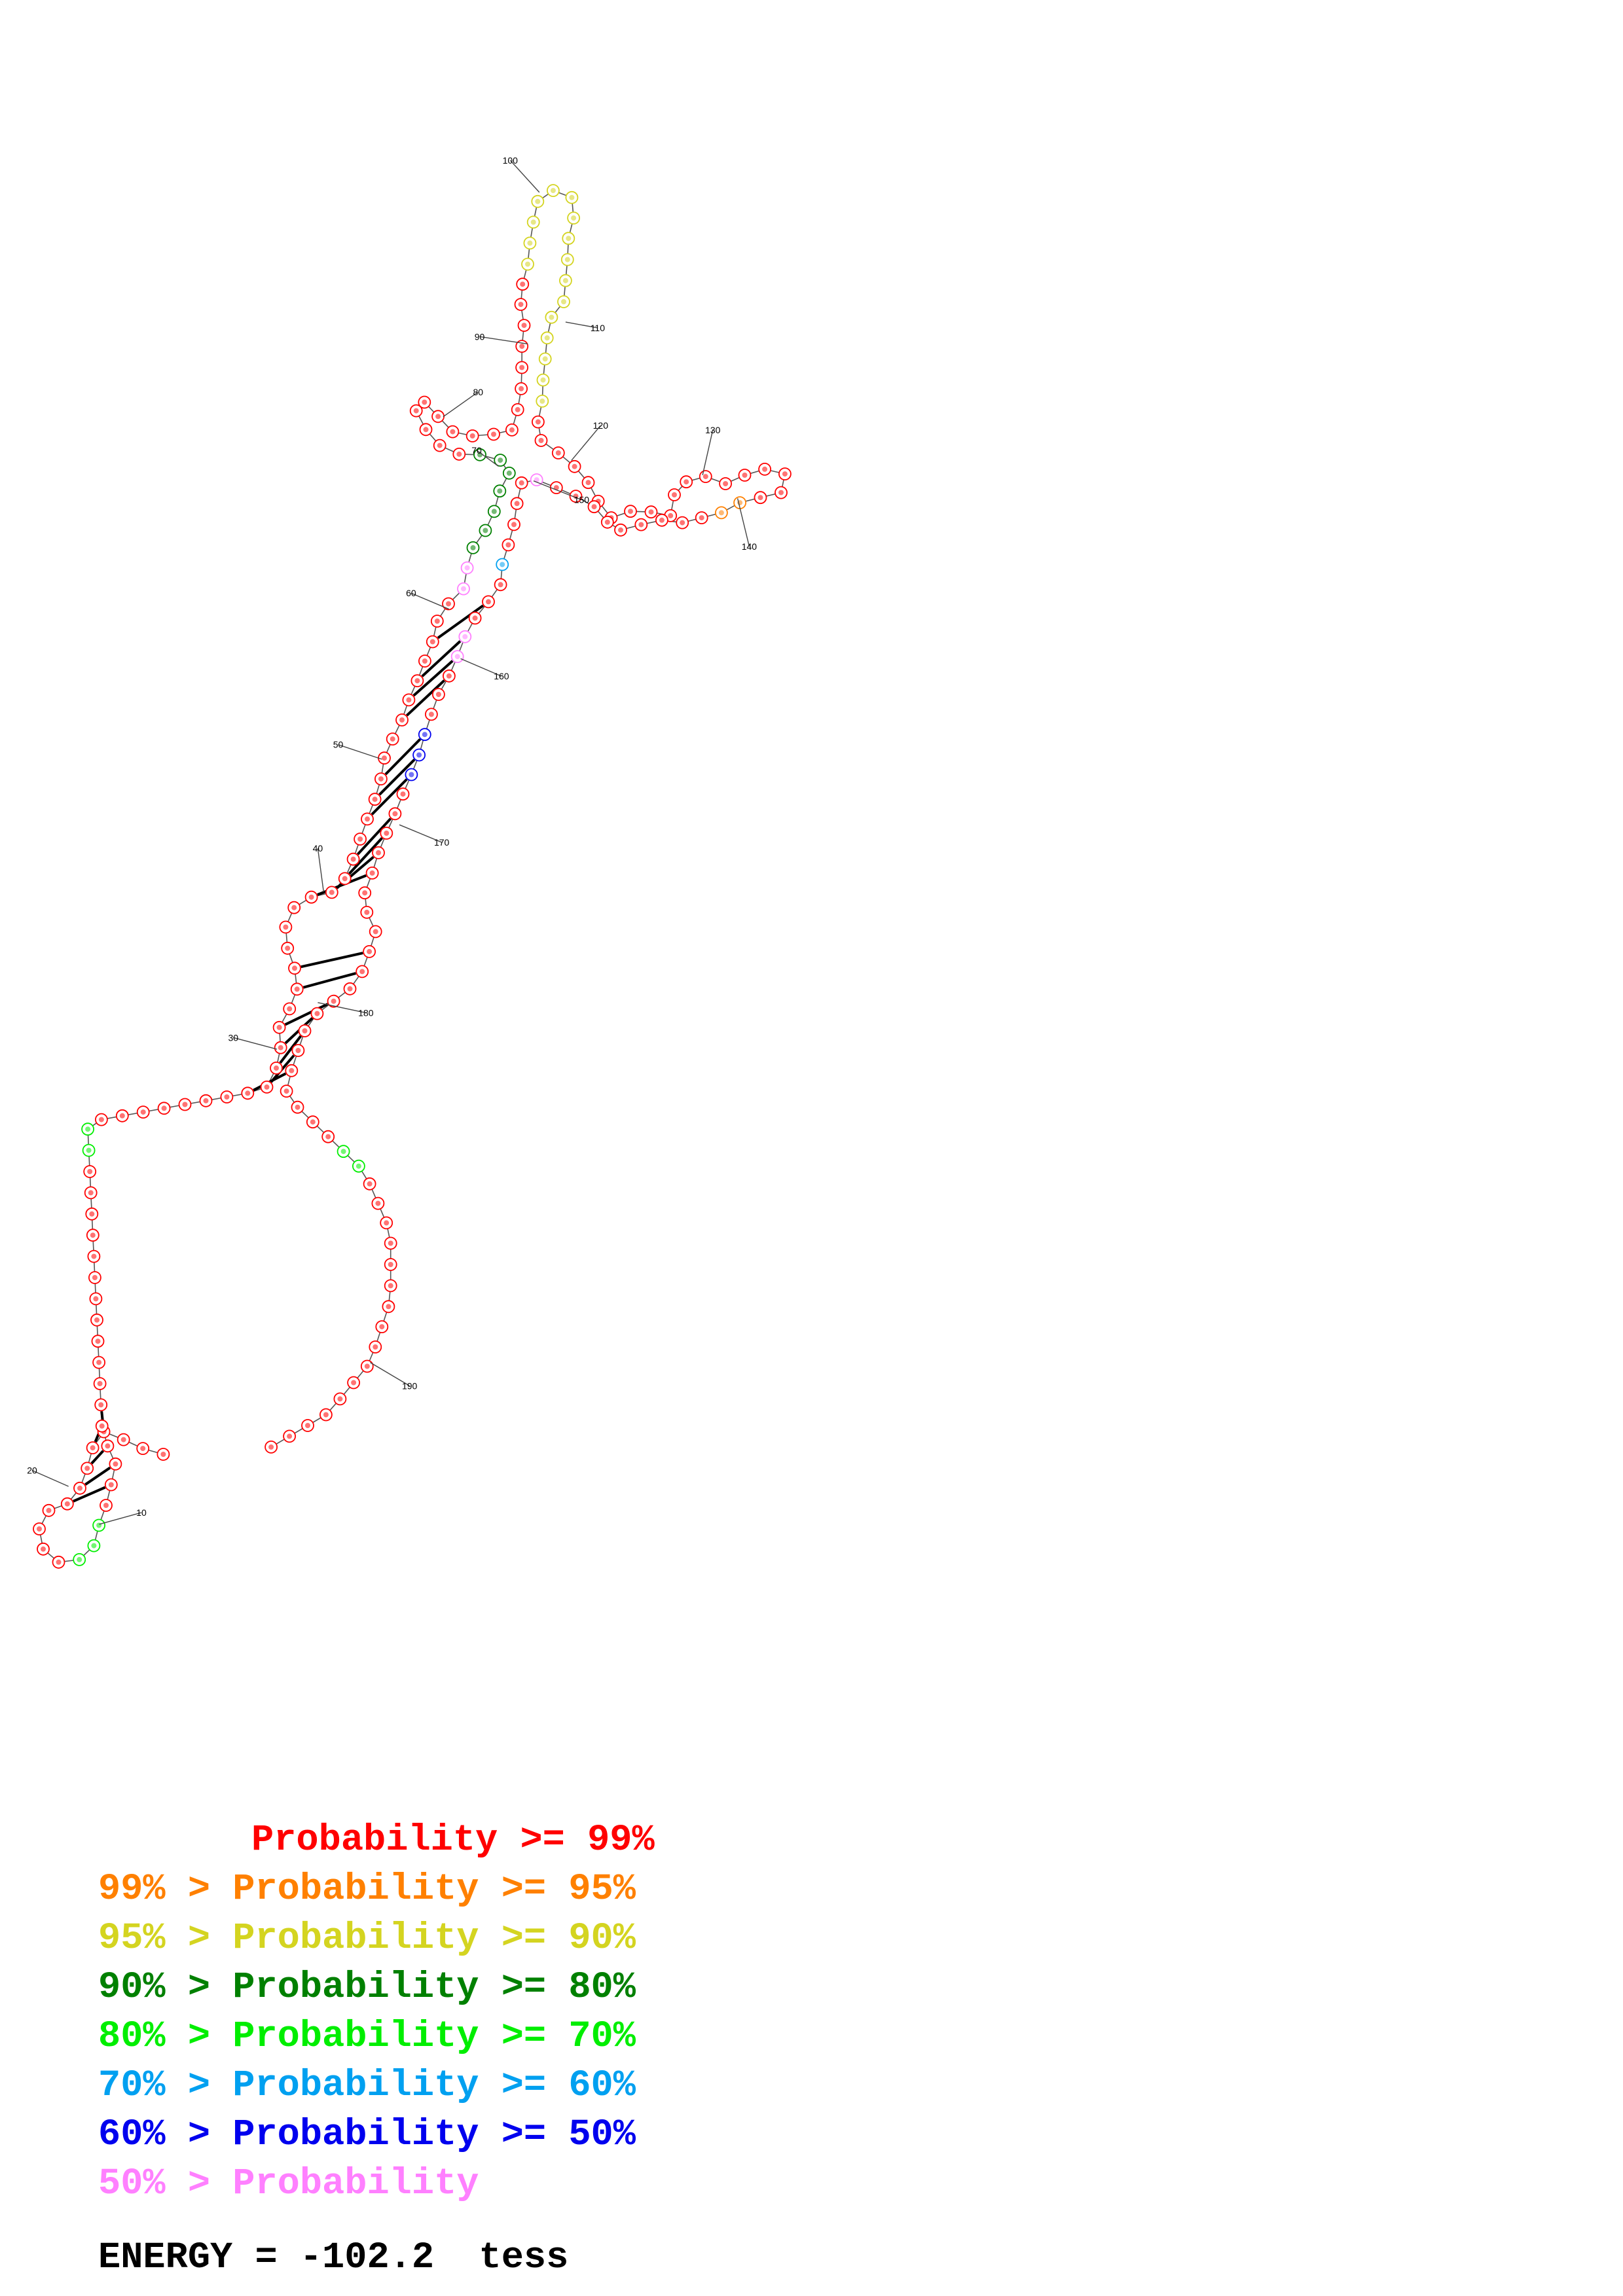  What do you see at coordinates (434, 1939) in the screenshot?
I see `legend-row-label: Probability >= 90%` at bounding box center [434, 1939].